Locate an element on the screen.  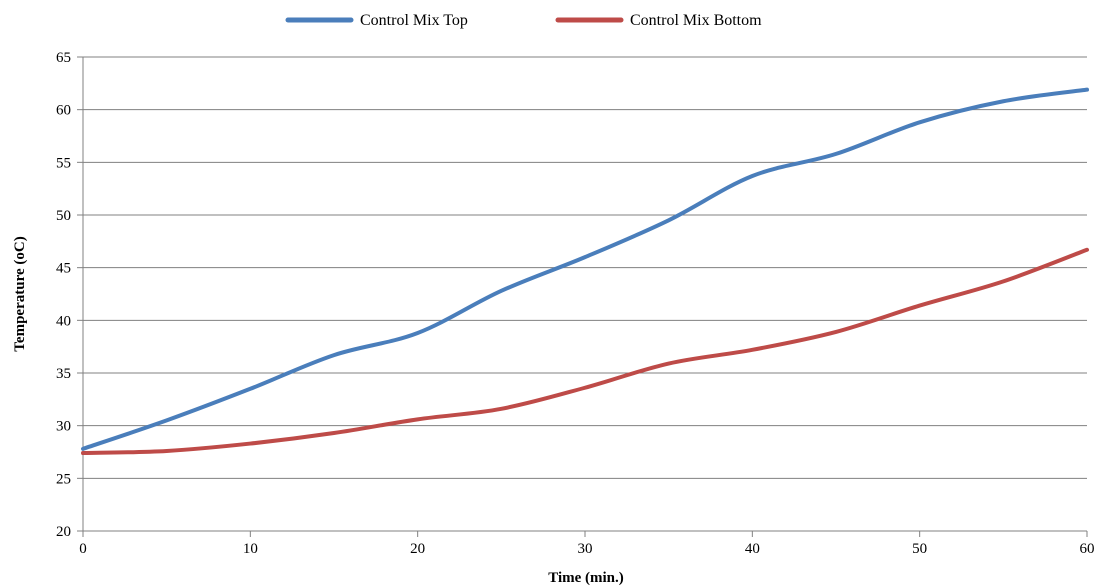
y-tick-labels: 20 25 30 35 40 45 50 55 60 65 is located at coordinates (63, 295).